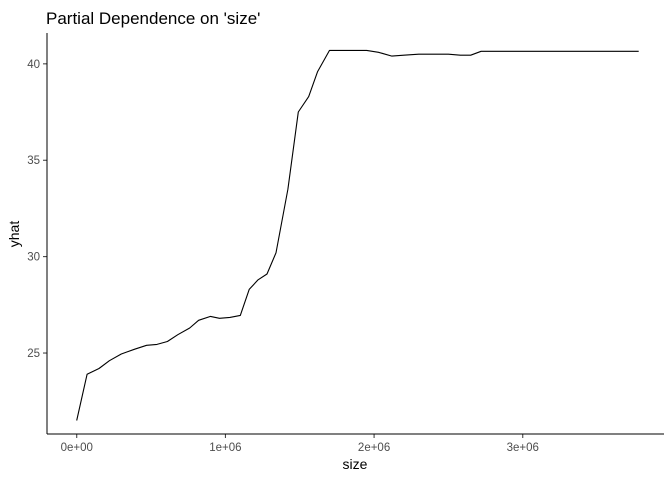 This screenshot has width=672, height=480. What do you see at coordinates (33, 65) in the screenshot?
I see `y-tick-label: 40` at bounding box center [33, 65].